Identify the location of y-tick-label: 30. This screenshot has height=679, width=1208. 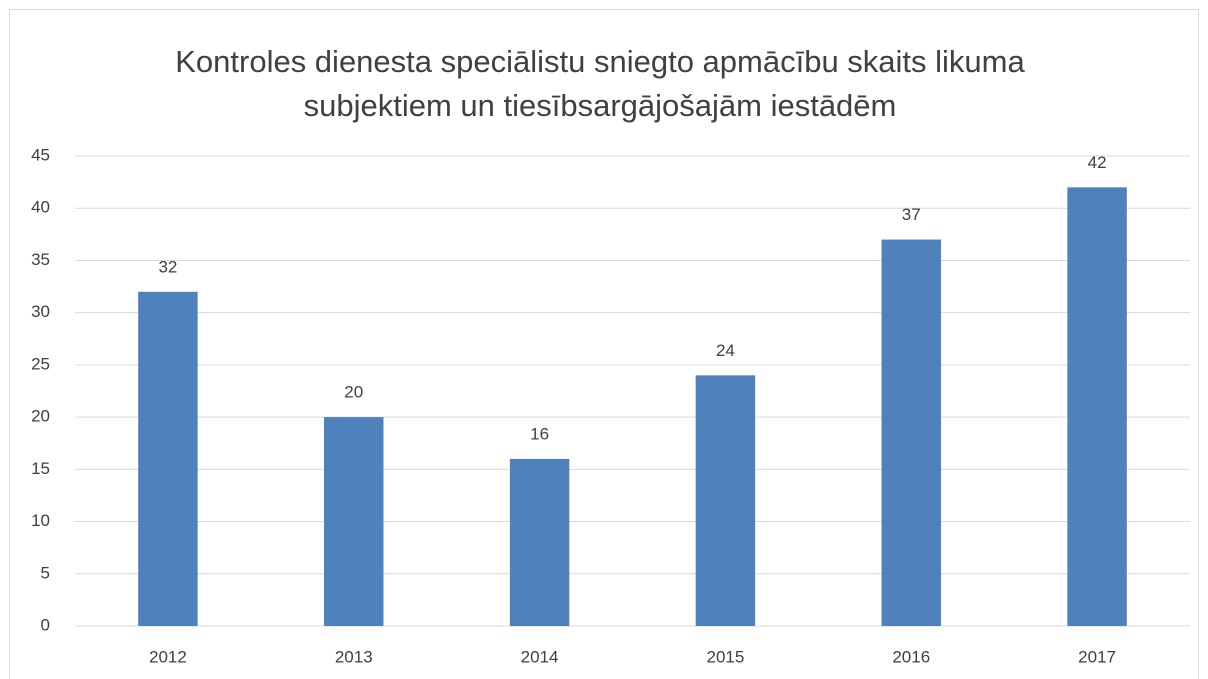
(40, 311).